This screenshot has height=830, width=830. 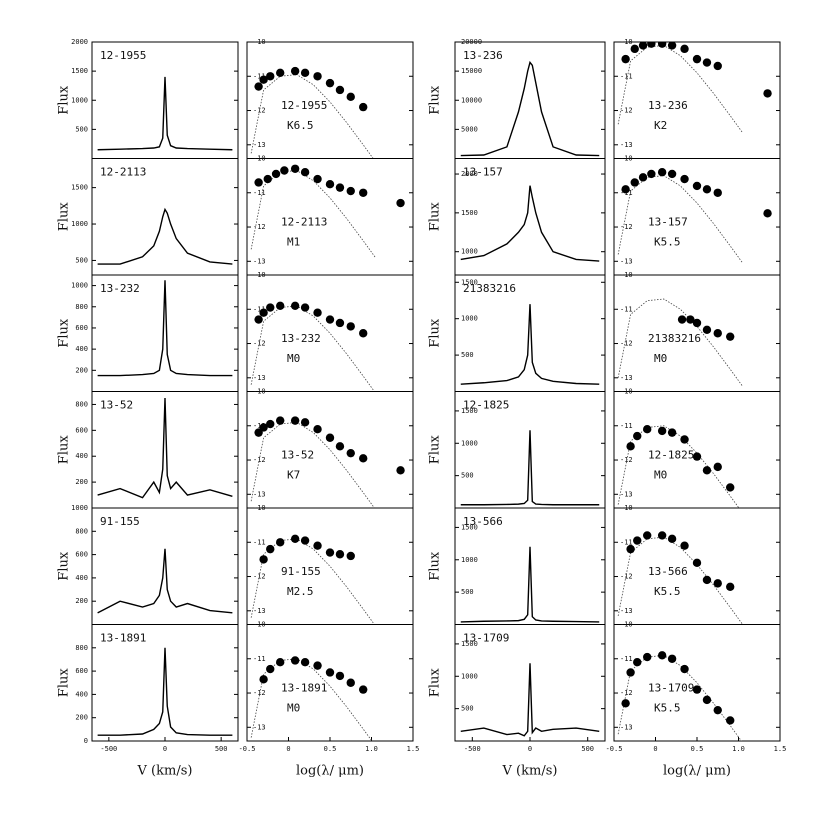 I want to click on x-tick-label: 0, so click(x=165, y=749).